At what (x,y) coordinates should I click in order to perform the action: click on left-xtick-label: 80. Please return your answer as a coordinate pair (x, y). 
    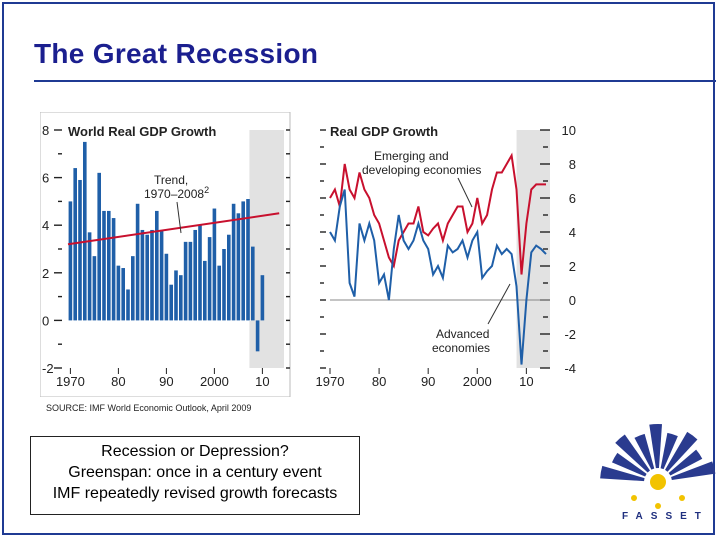
    Looking at the image, I should click on (118, 381).